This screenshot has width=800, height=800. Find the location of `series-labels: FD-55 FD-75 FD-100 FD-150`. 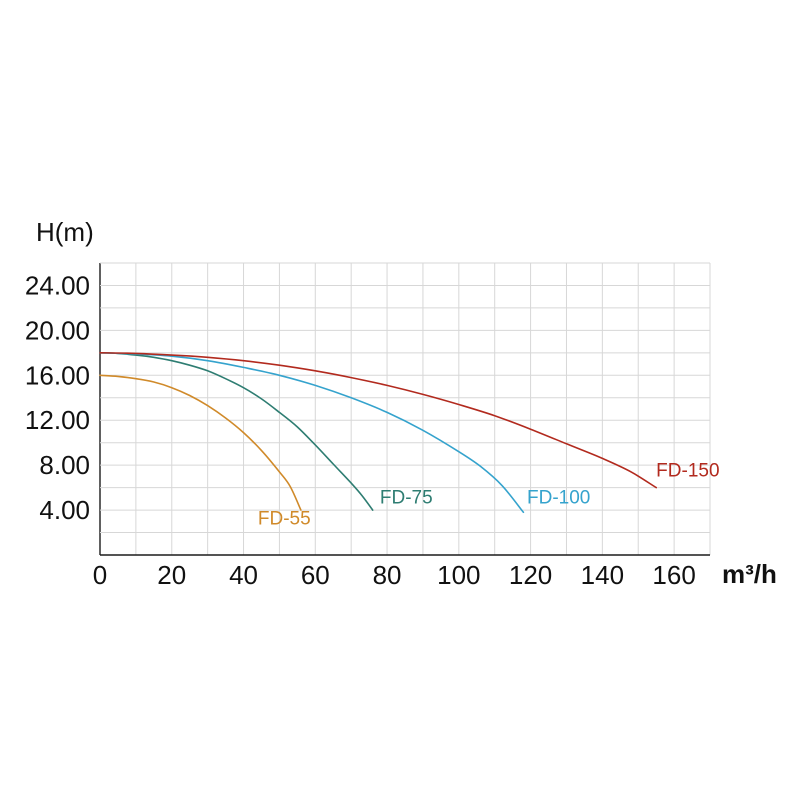

series-labels: FD-55 FD-75 FD-100 FD-150 is located at coordinates (489, 494).